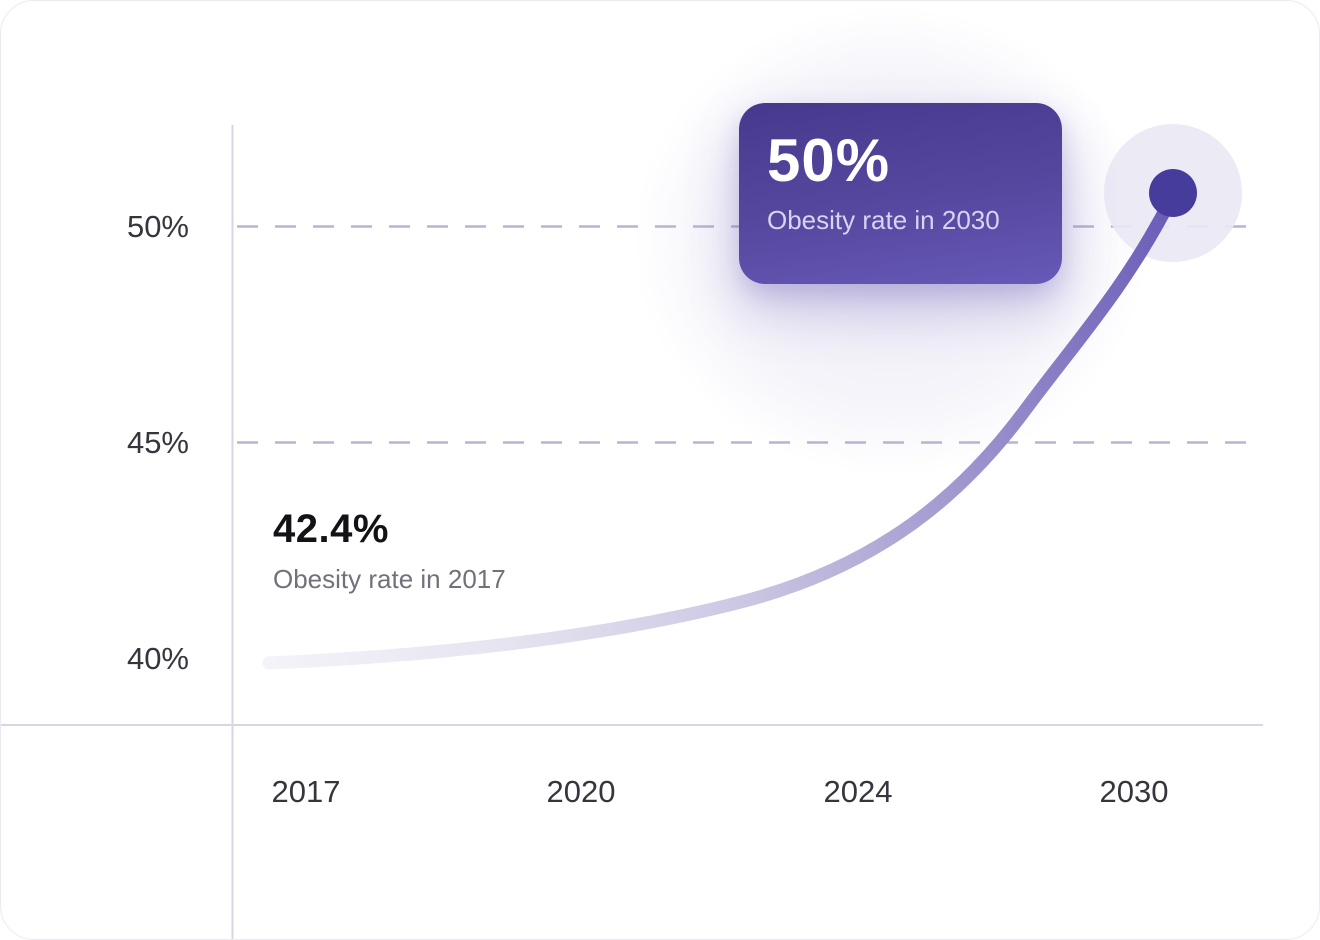  Describe the element at coordinates (157, 658) in the screenshot. I see `y-tick-40: 40%` at that location.